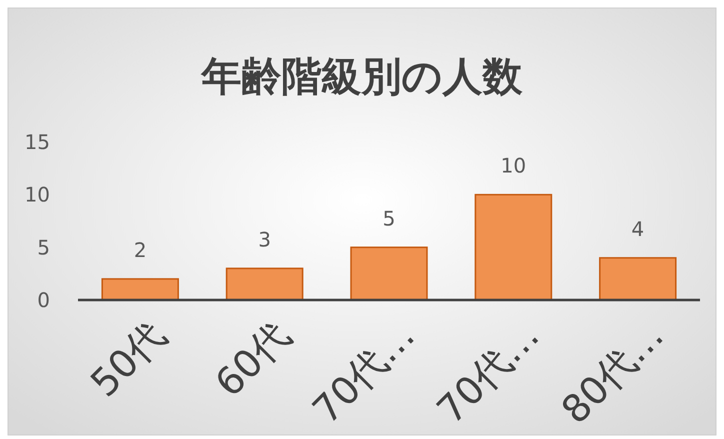 The image size is (724, 439). What do you see at coordinates (513, 166) in the screenshot?
I see `data-label: 10` at bounding box center [513, 166].